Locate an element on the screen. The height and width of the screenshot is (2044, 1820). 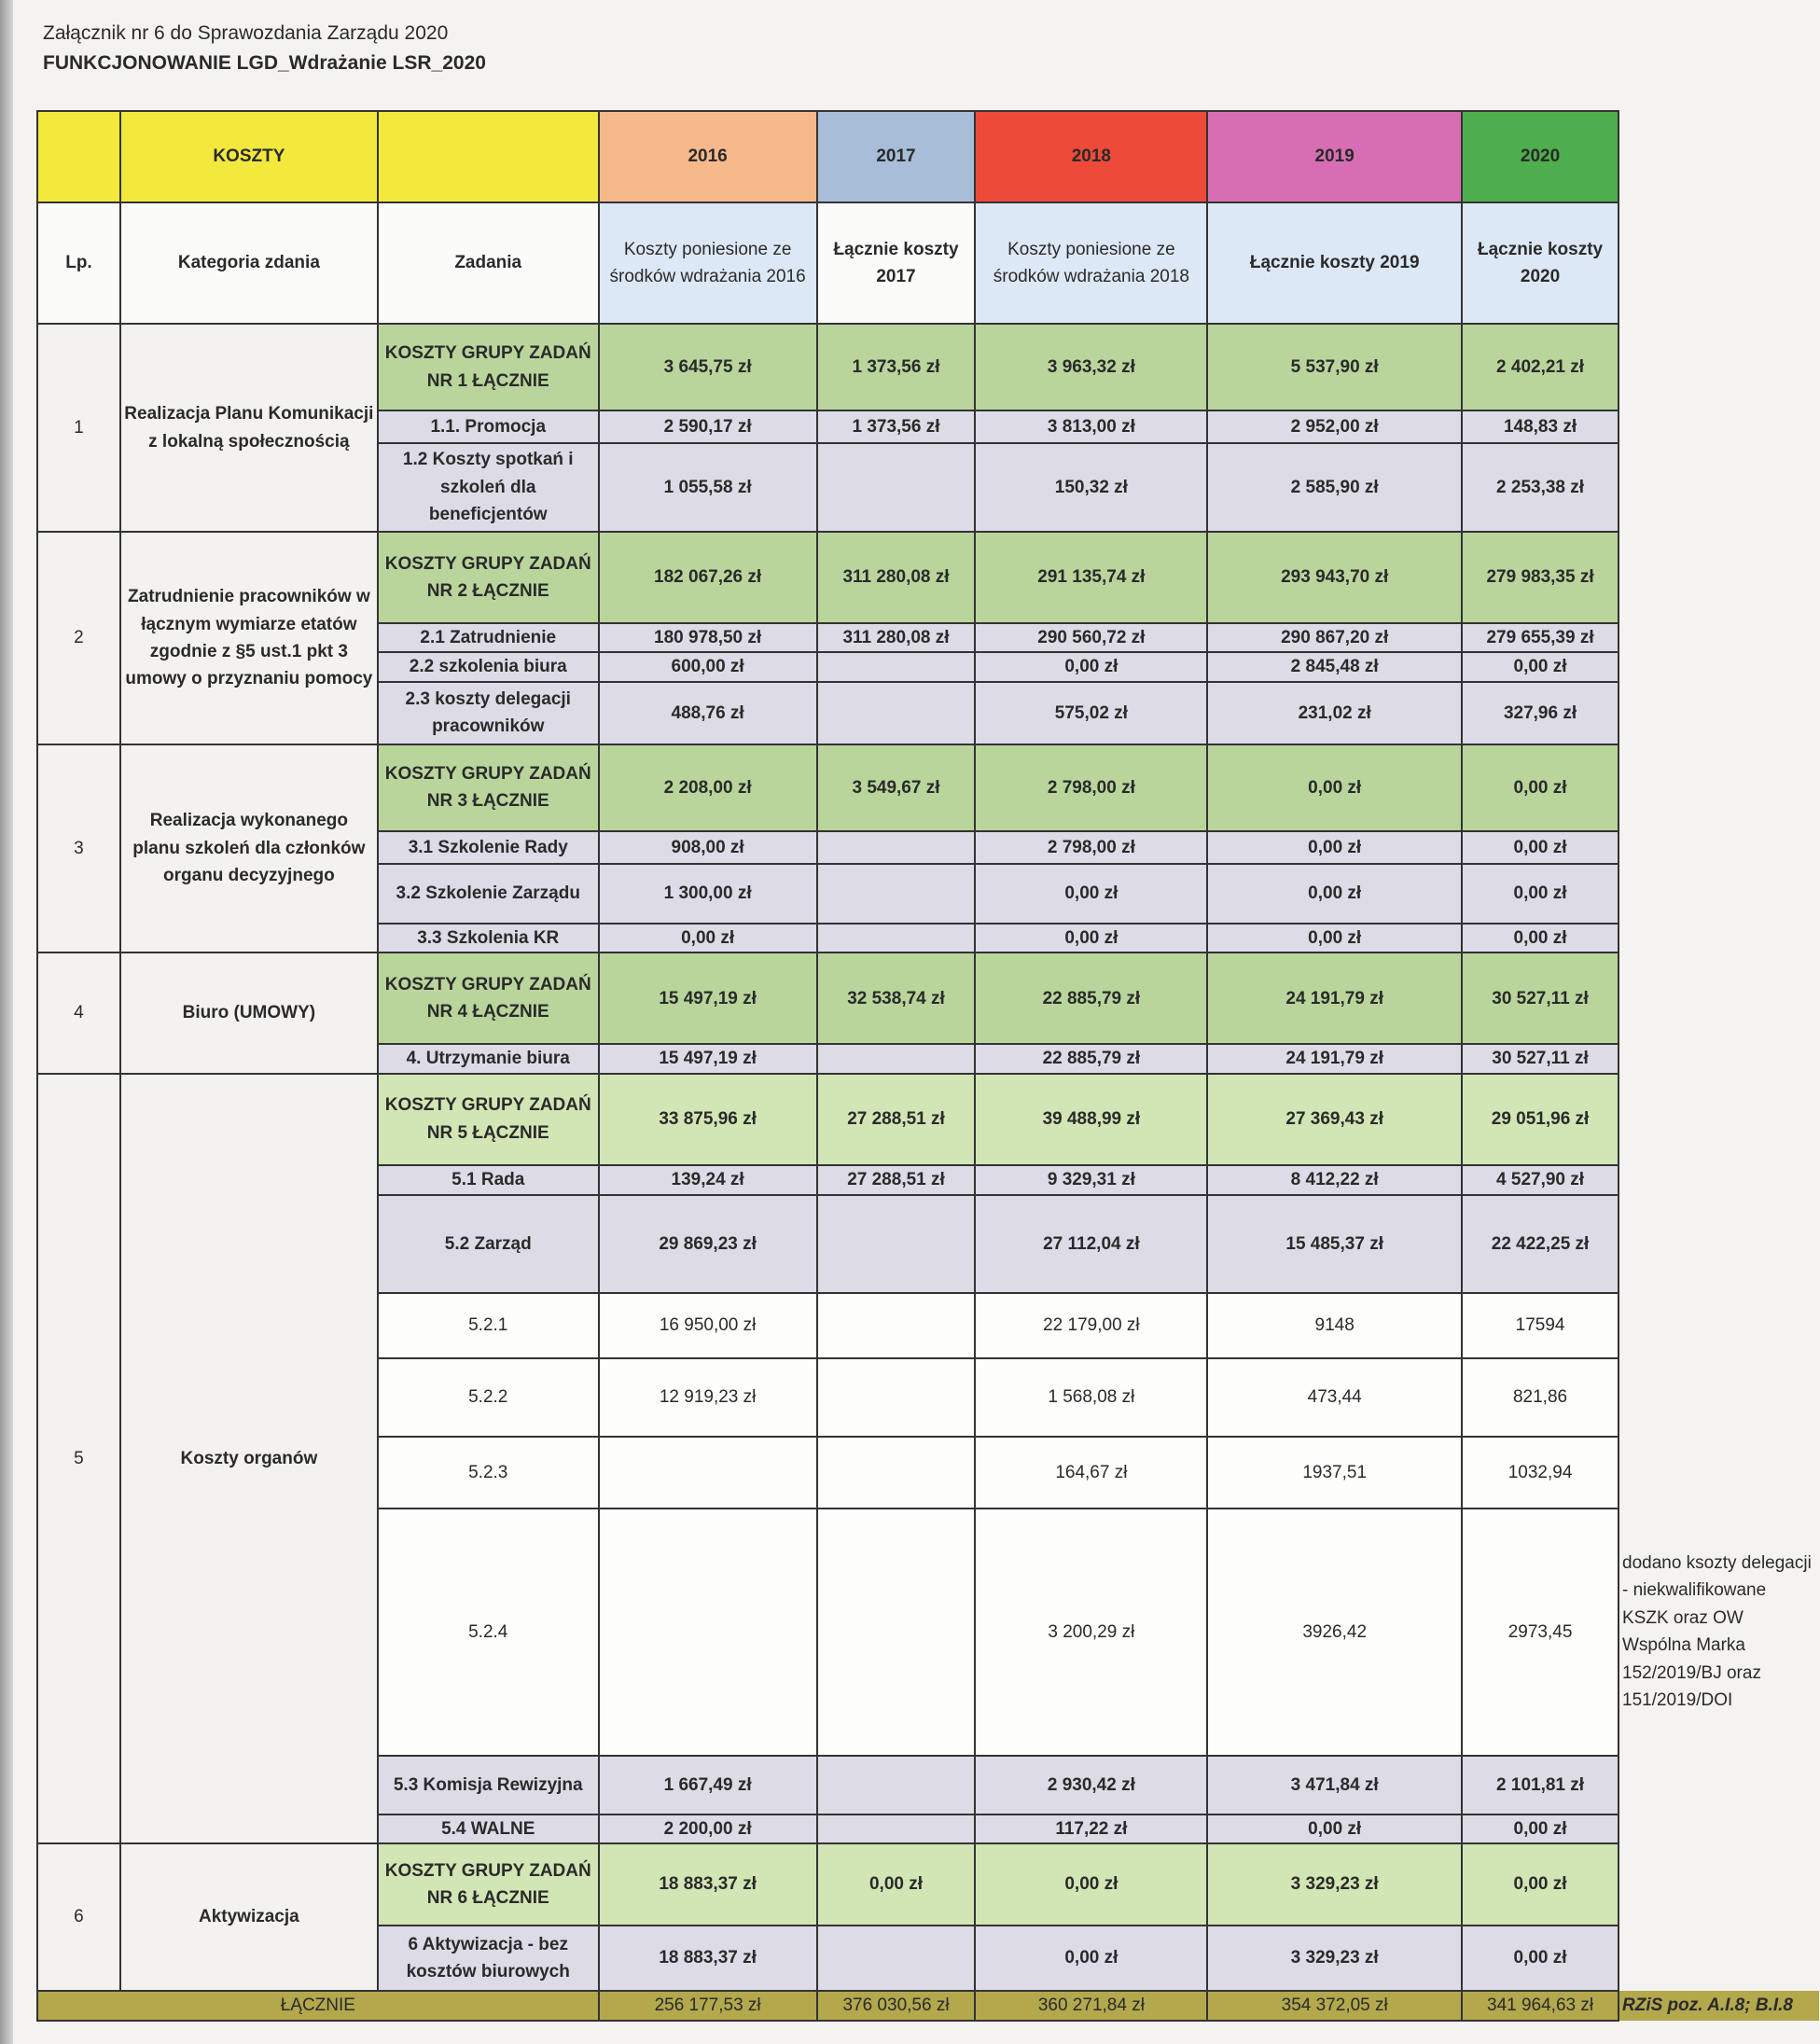
col-lp: Lp. is located at coordinates (78, 263).